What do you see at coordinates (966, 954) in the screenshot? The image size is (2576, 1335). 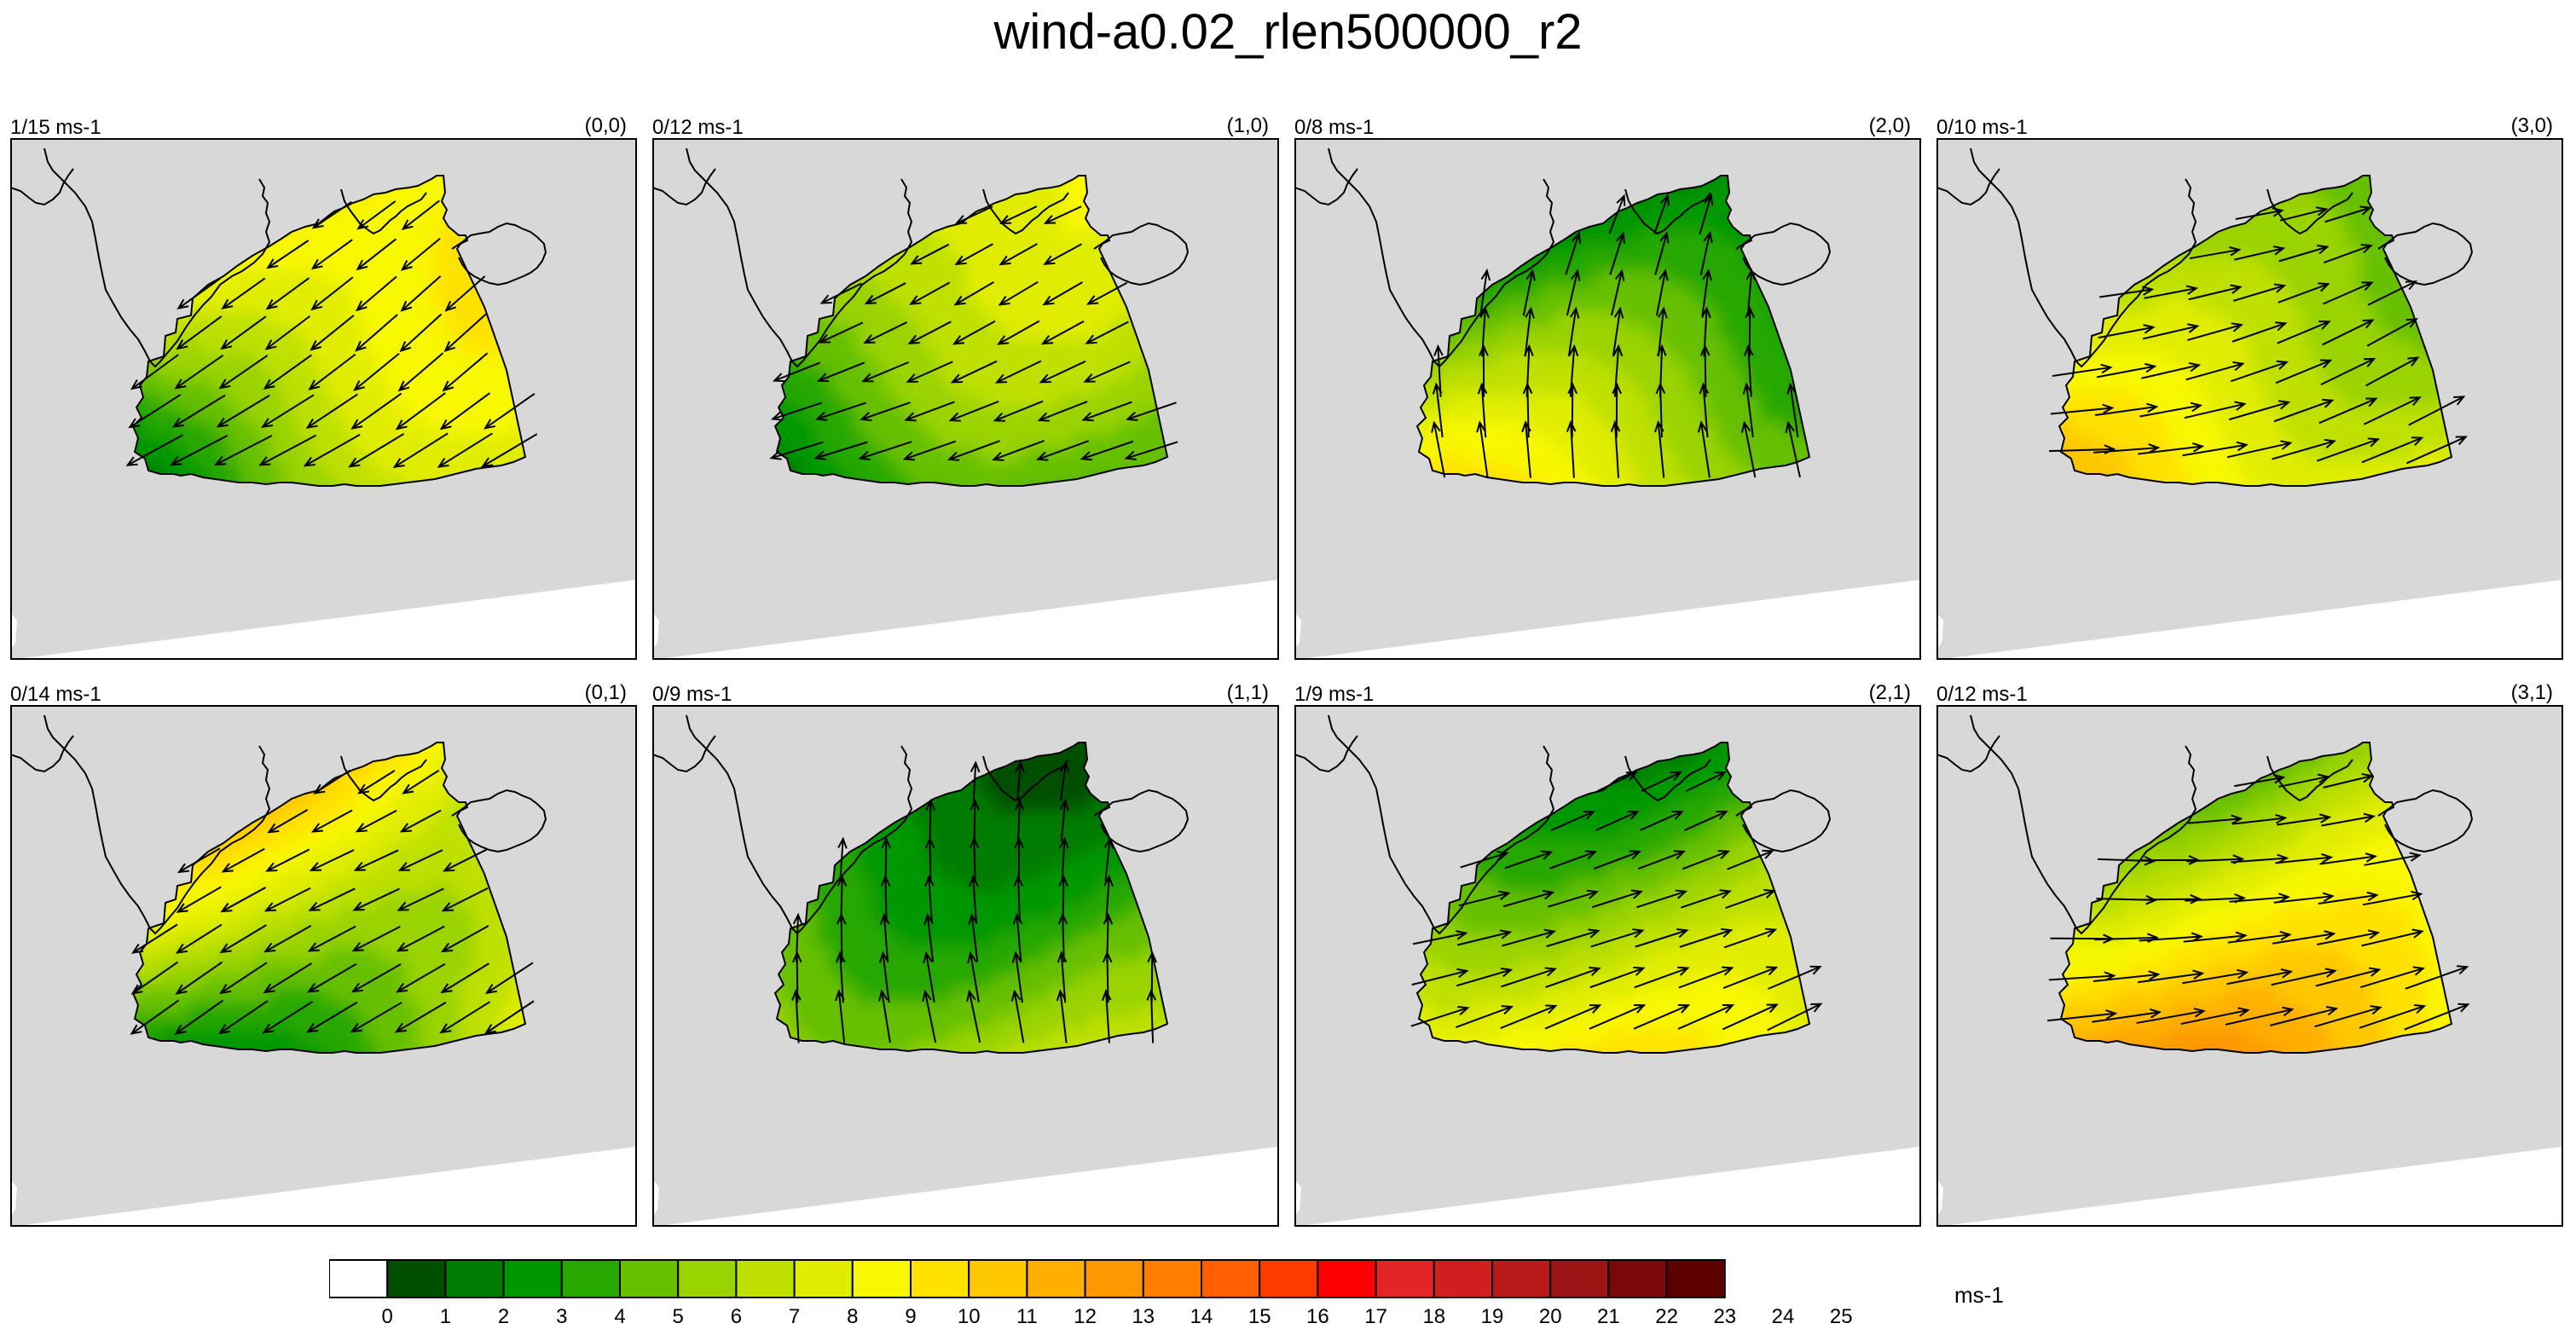 I see `map-panel: 0/9 ms-1 (1,1)` at bounding box center [966, 954].